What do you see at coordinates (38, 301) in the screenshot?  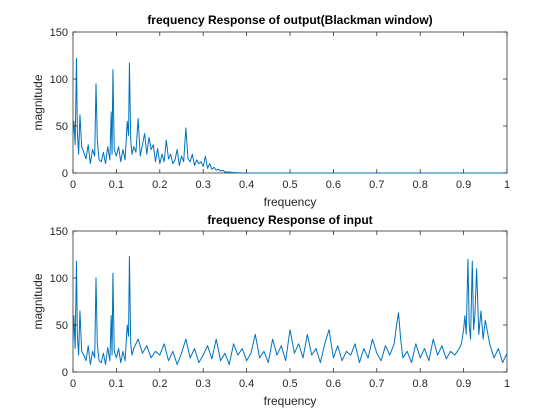 I see `y-axis-label-bottom: magnitude` at bounding box center [38, 301].